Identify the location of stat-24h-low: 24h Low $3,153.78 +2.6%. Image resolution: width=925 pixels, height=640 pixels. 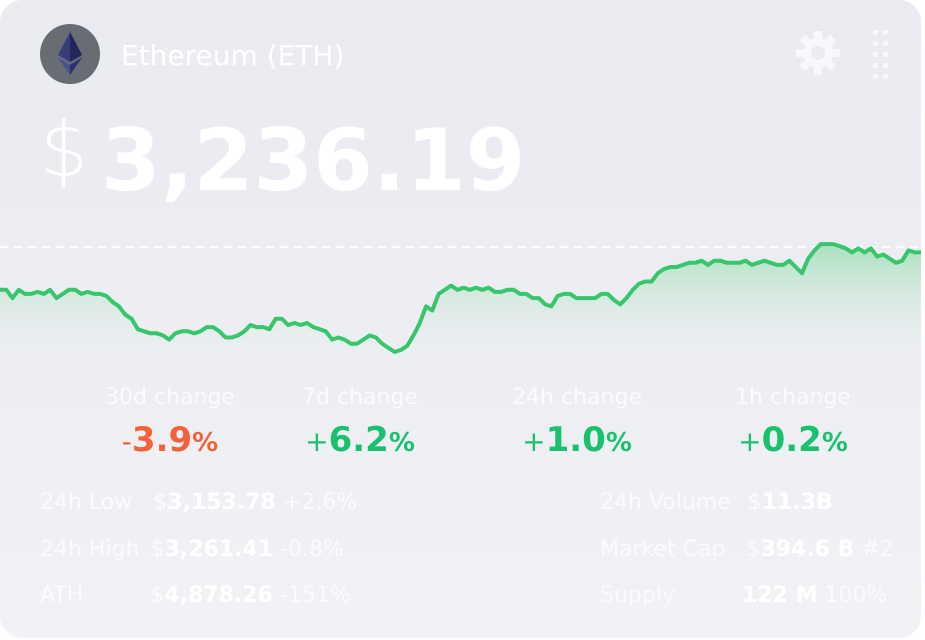
(199, 502).